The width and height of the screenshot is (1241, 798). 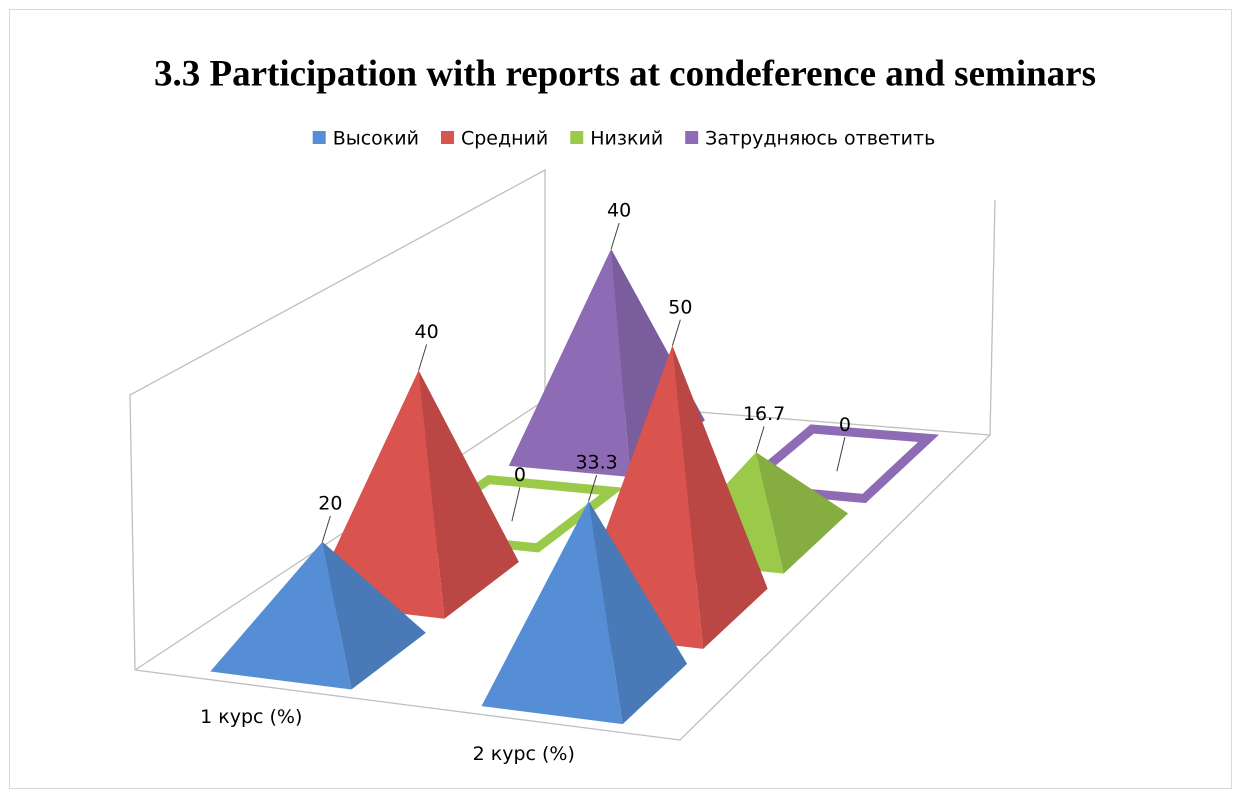 I want to click on data-label: 16.7, so click(x=764, y=414).